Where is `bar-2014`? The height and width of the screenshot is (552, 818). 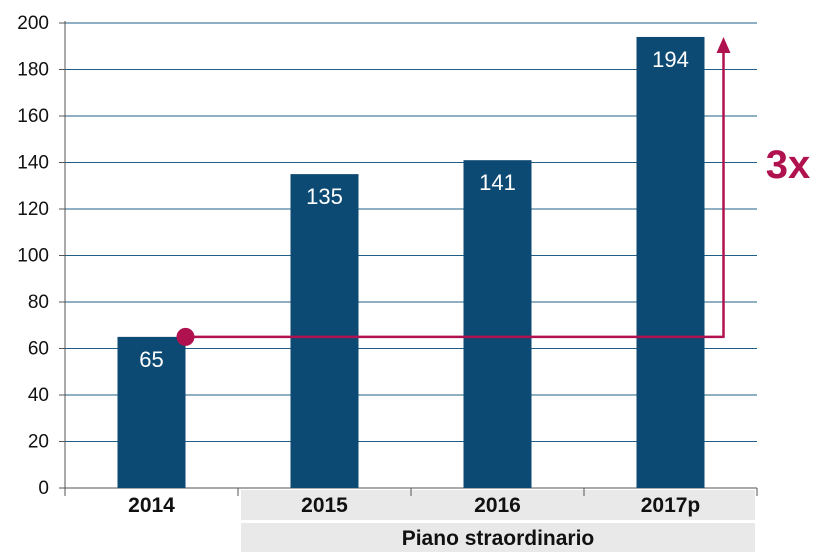
bar-2014 is located at coordinates (151, 412).